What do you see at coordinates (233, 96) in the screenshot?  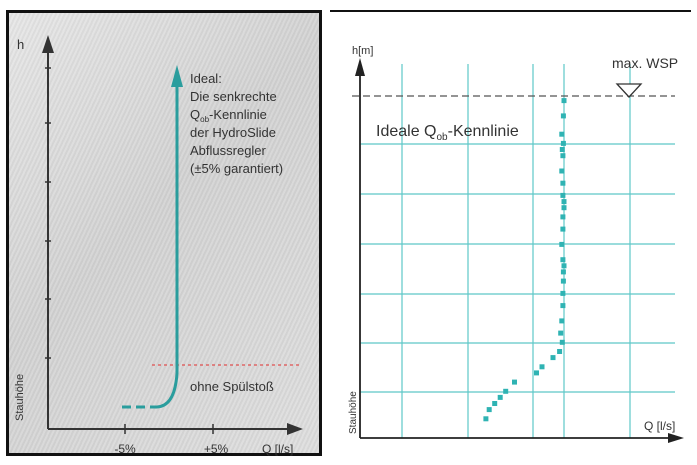 I see `annotation-line-2: Die senkrechte` at bounding box center [233, 96].